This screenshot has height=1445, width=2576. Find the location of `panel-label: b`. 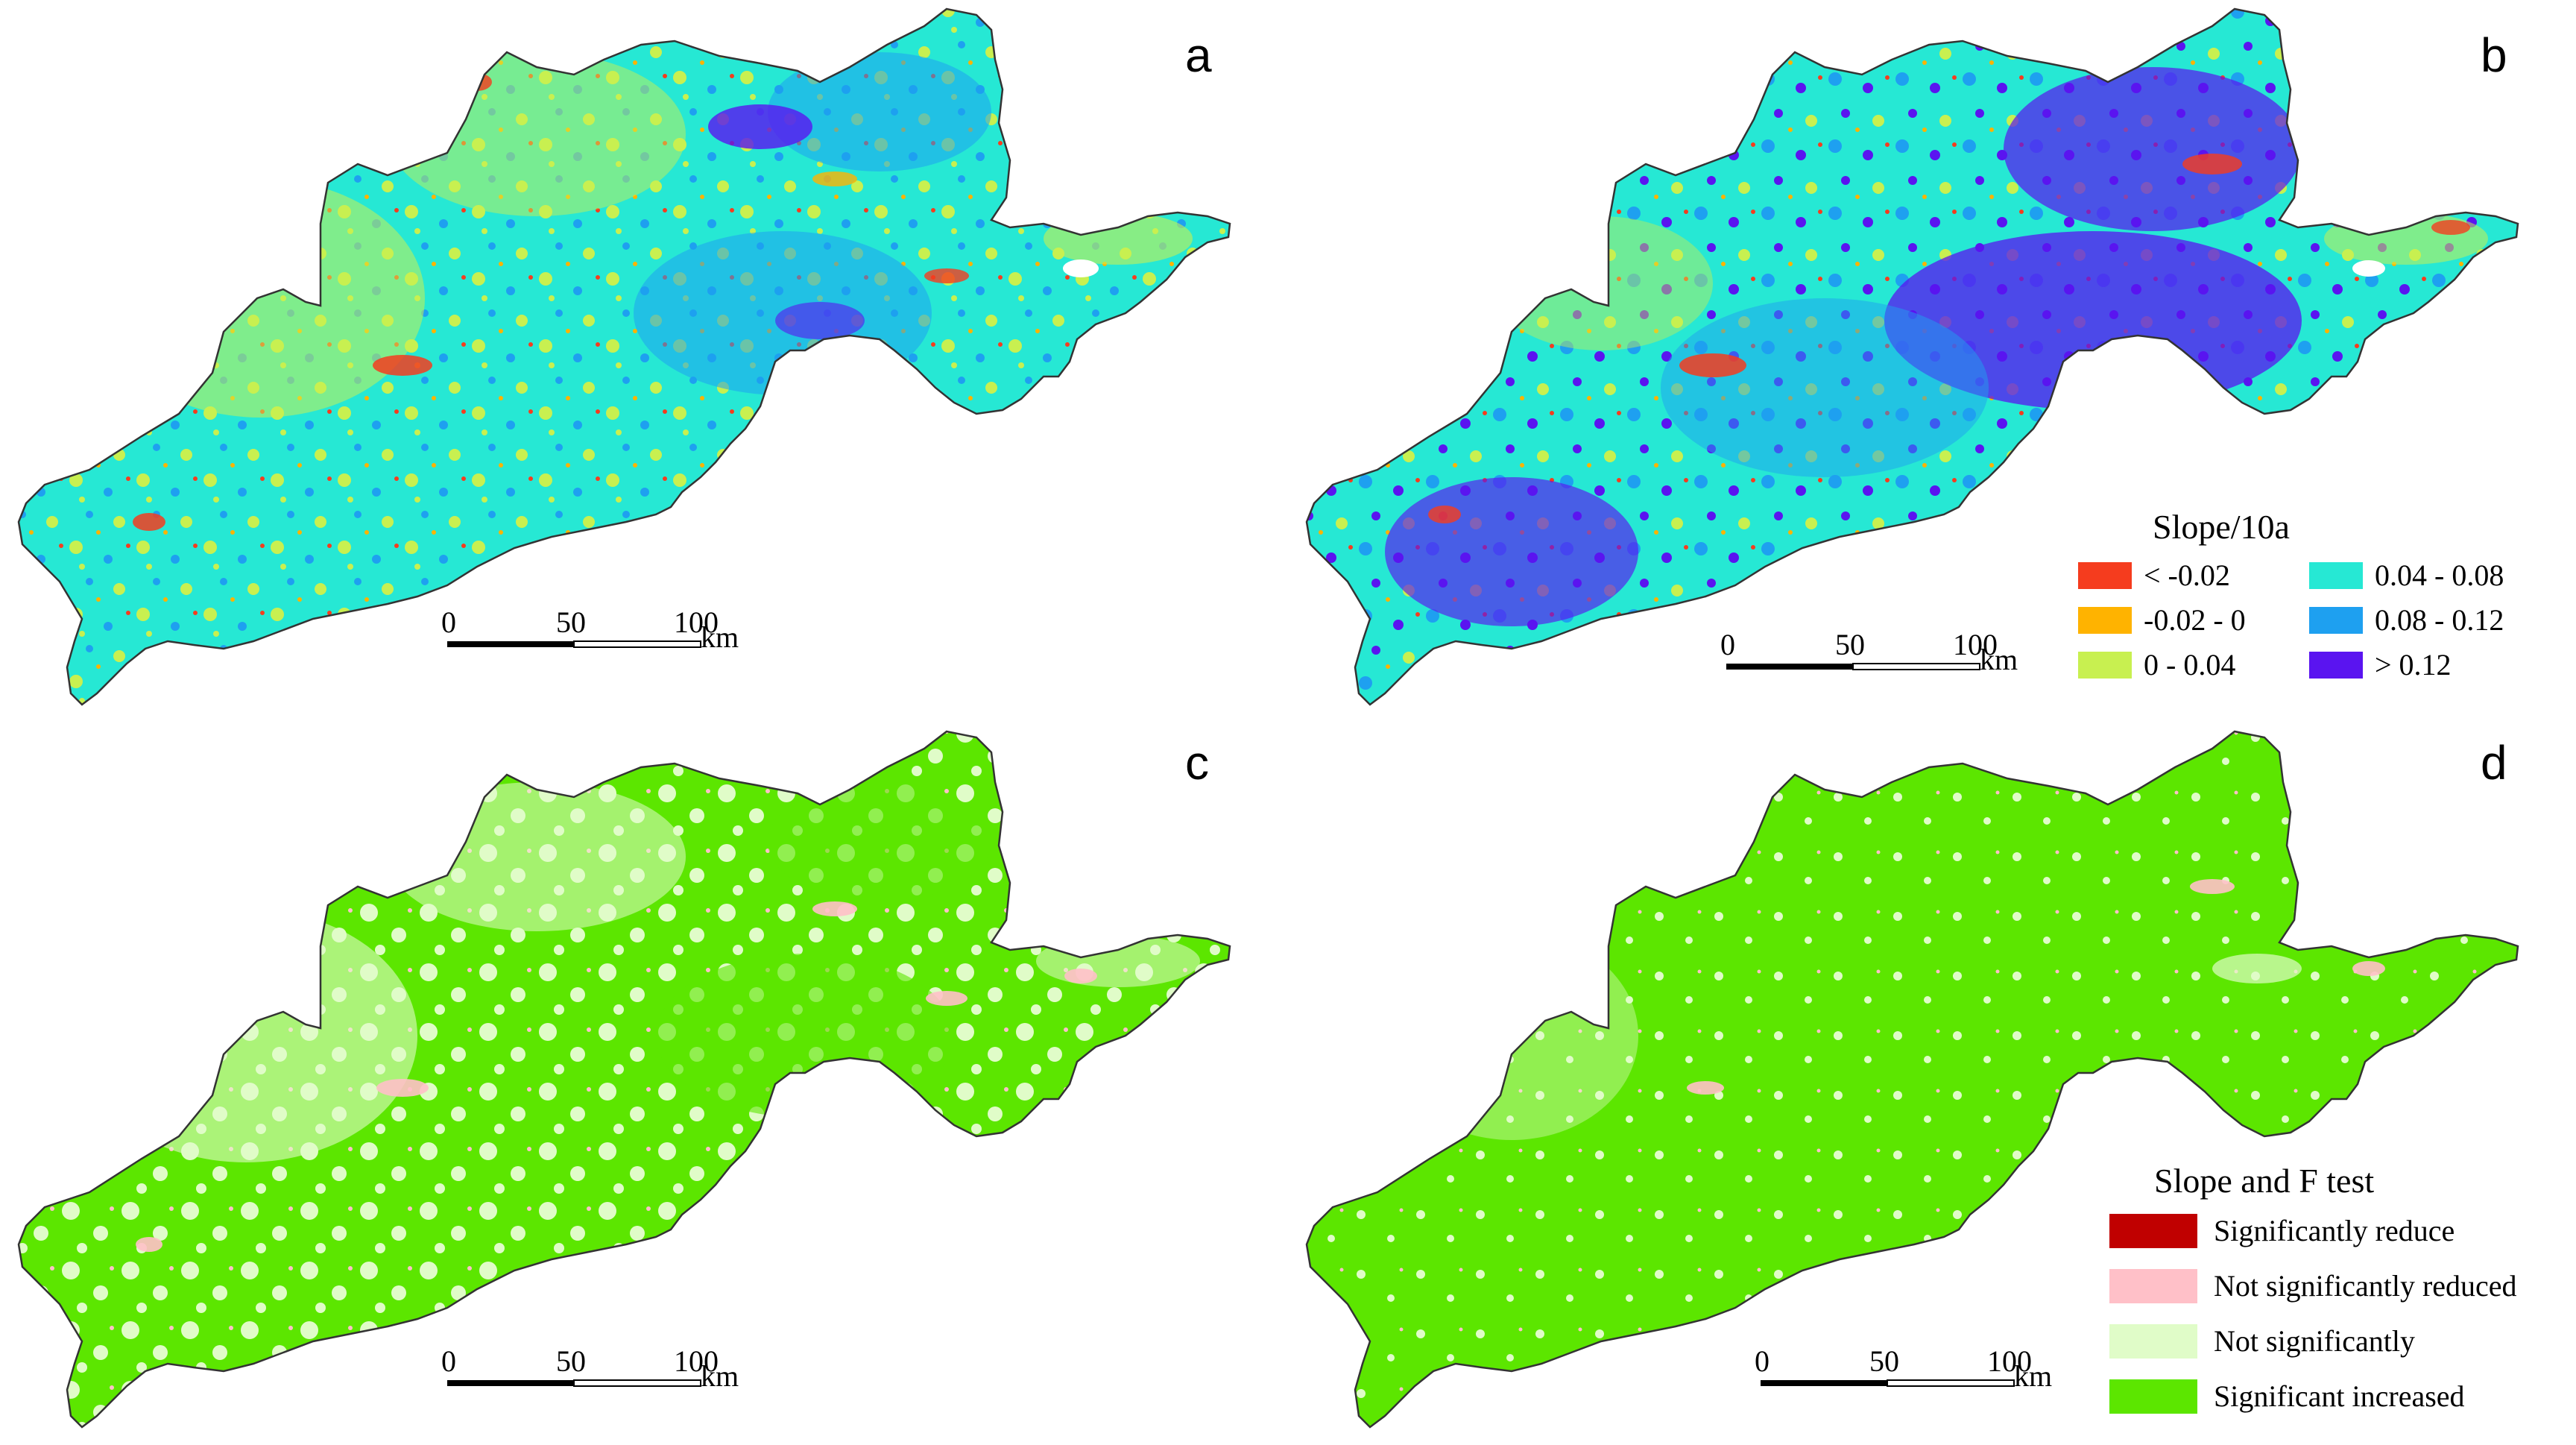

panel-label: b is located at coordinates (2494, 55).